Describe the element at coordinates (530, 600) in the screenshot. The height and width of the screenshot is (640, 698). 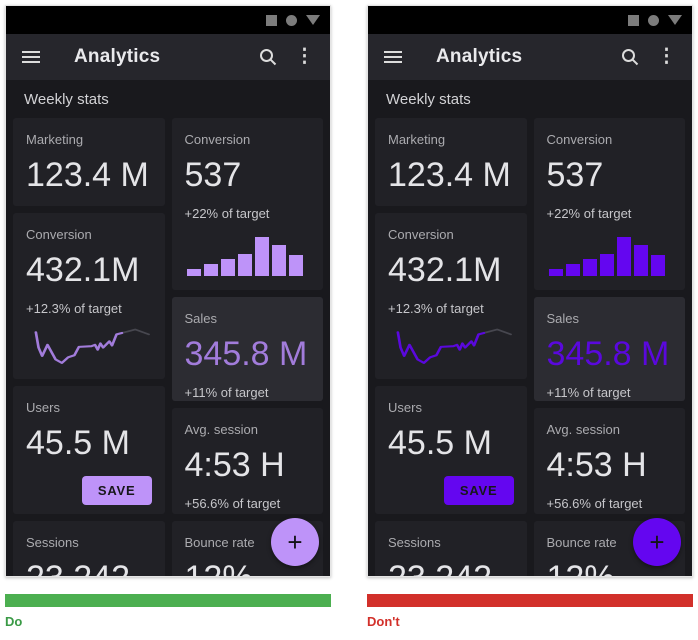
I see `dont-indicator-bar` at that location.